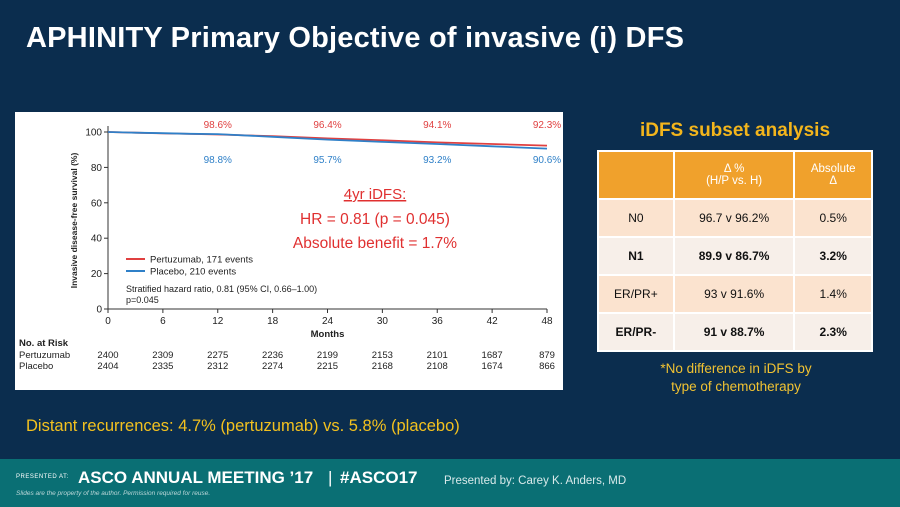  I want to click on y-tick-label: 60, so click(97, 203).